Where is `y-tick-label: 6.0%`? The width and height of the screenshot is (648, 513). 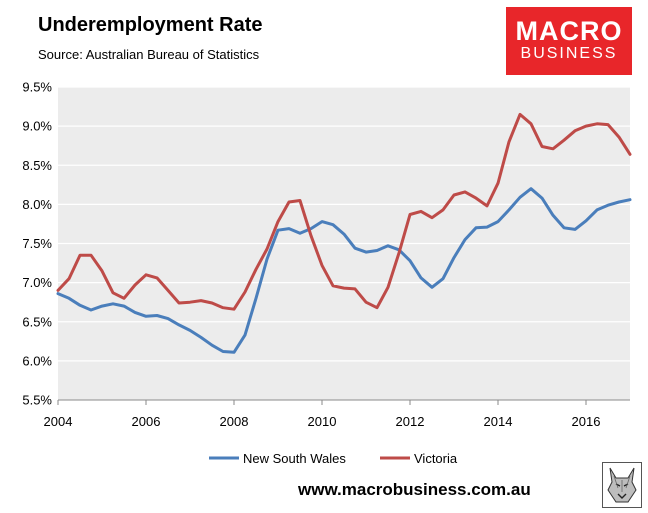 y-tick-label: 6.0% is located at coordinates (37, 360).